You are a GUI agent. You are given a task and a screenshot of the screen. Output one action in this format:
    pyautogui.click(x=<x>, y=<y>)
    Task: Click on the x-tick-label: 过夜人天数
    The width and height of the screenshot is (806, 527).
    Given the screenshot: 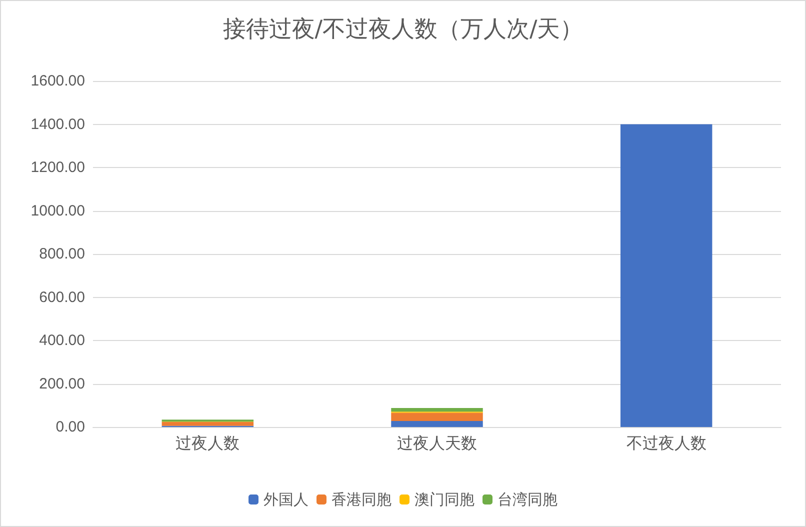 What is the action you would take?
    pyautogui.click(x=437, y=443)
    